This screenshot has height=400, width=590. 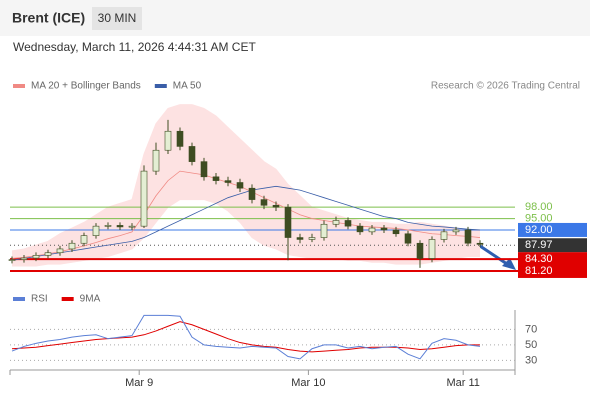 I want to click on level-label: 87.97, so click(x=539, y=245).